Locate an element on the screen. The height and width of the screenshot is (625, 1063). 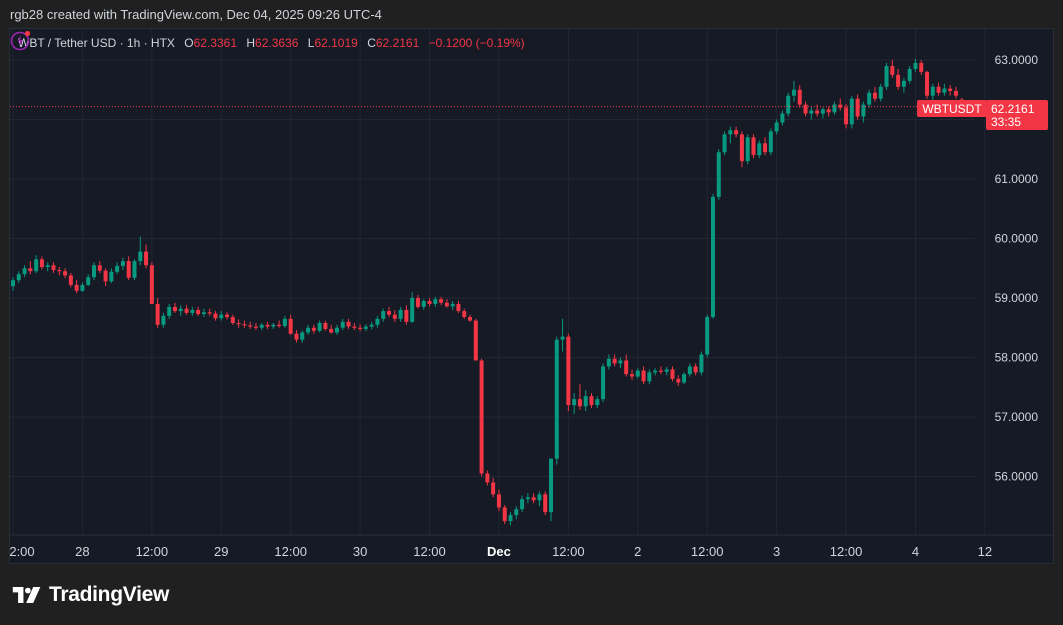
y-tick-label: 63.0000 is located at coordinates (1017, 60).